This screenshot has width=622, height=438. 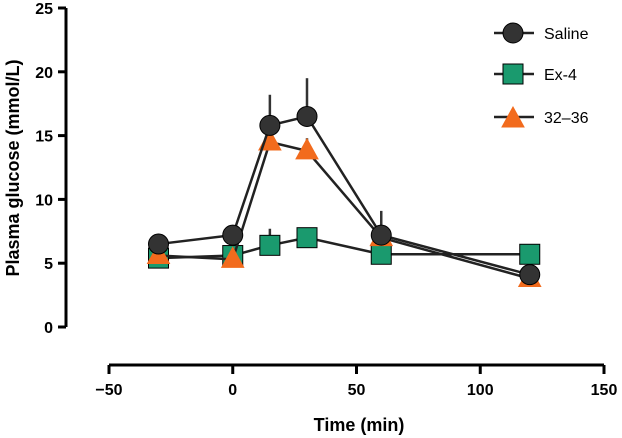 I want to click on y-tick-label: 0, so click(x=48, y=328).